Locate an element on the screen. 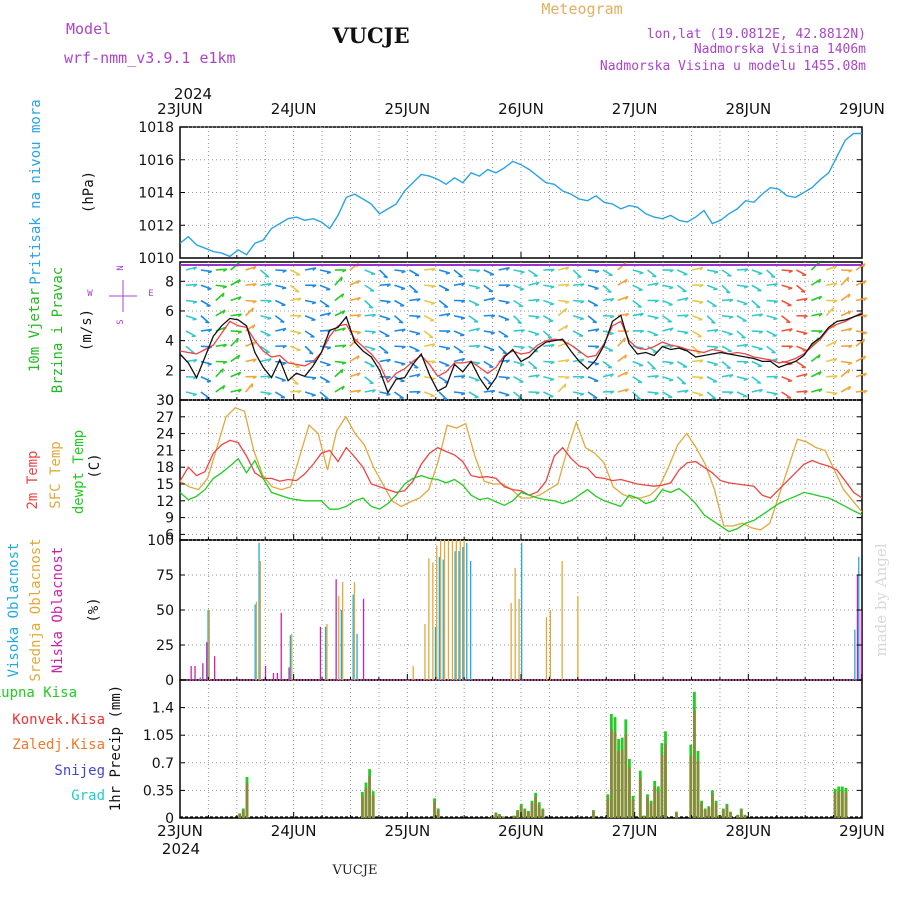  watermark: made by Angel is located at coordinates (881, 599).